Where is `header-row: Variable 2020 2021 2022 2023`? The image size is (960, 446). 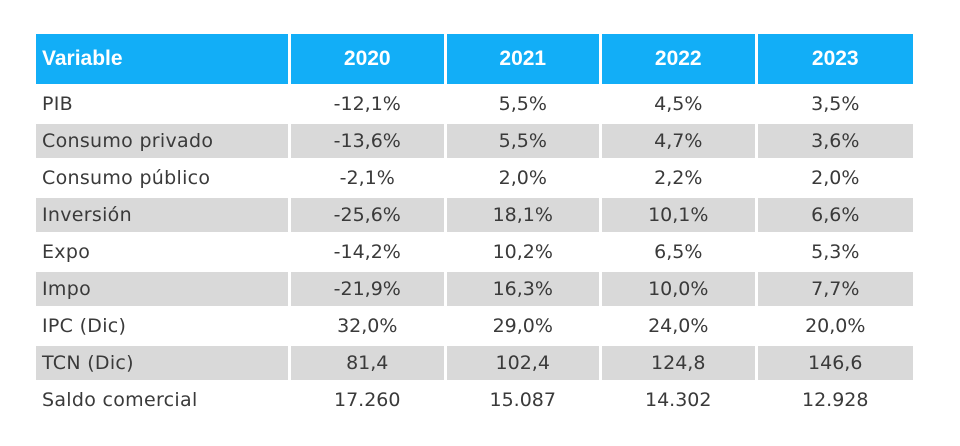
header-row: Variable 2020 2021 2022 2023 is located at coordinates (474, 59).